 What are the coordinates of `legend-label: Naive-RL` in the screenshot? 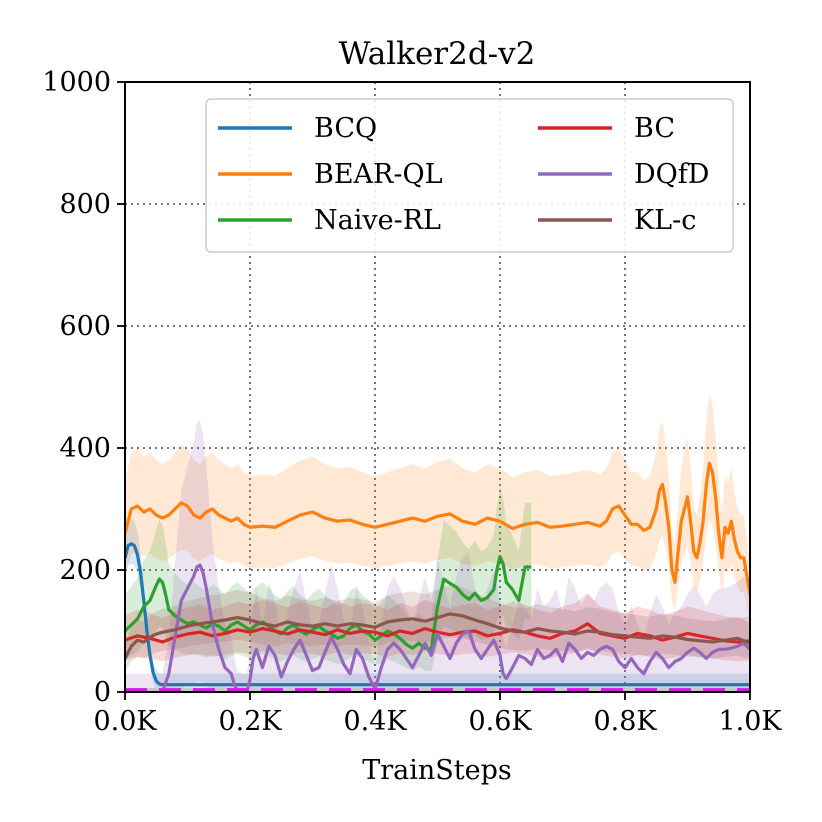 It's located at (377, 220).